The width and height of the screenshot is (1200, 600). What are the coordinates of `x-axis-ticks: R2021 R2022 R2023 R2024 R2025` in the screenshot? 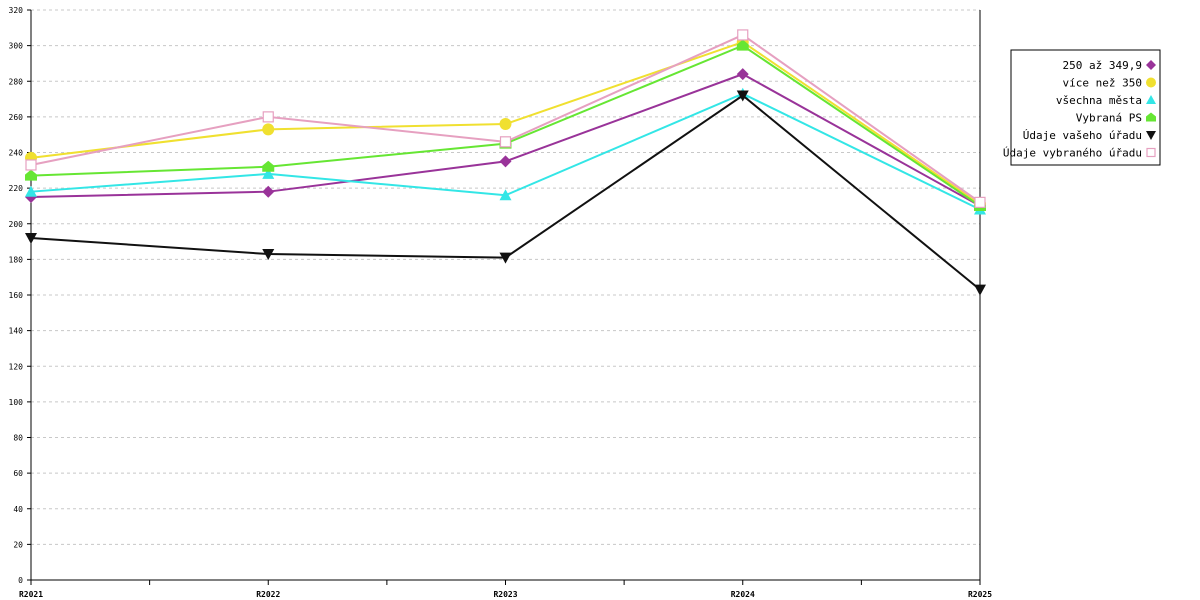 It's located at (505, 589).